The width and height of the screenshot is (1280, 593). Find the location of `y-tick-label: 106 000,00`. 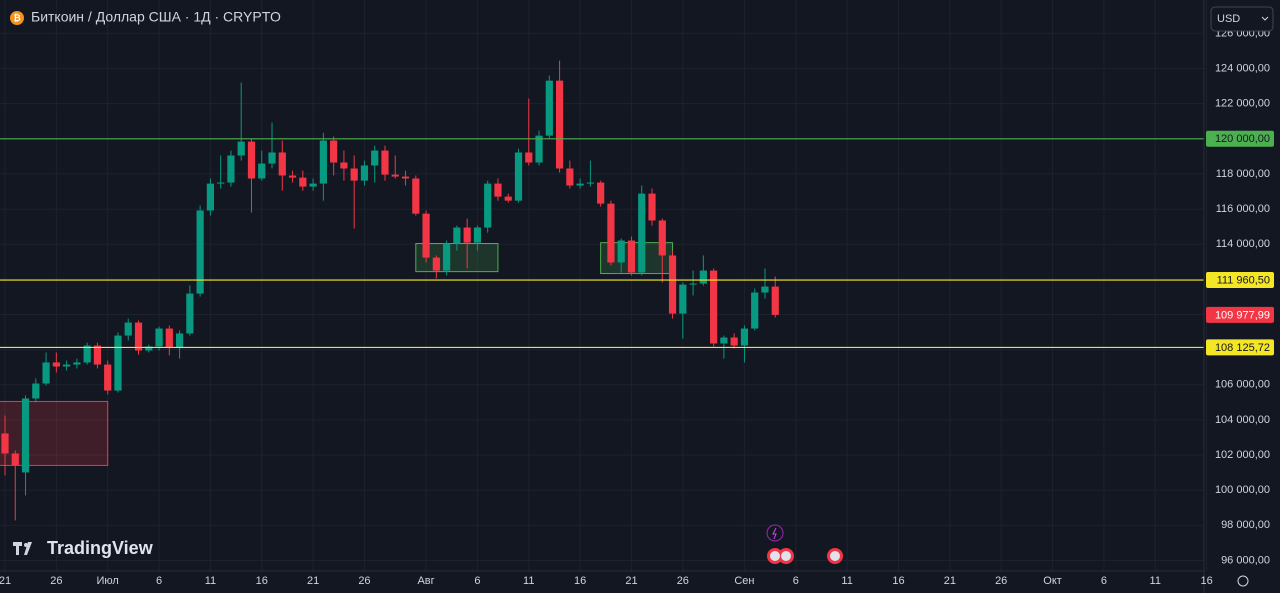

y-tick-label: 106 000,00 is located at coordinates (1242, 385).